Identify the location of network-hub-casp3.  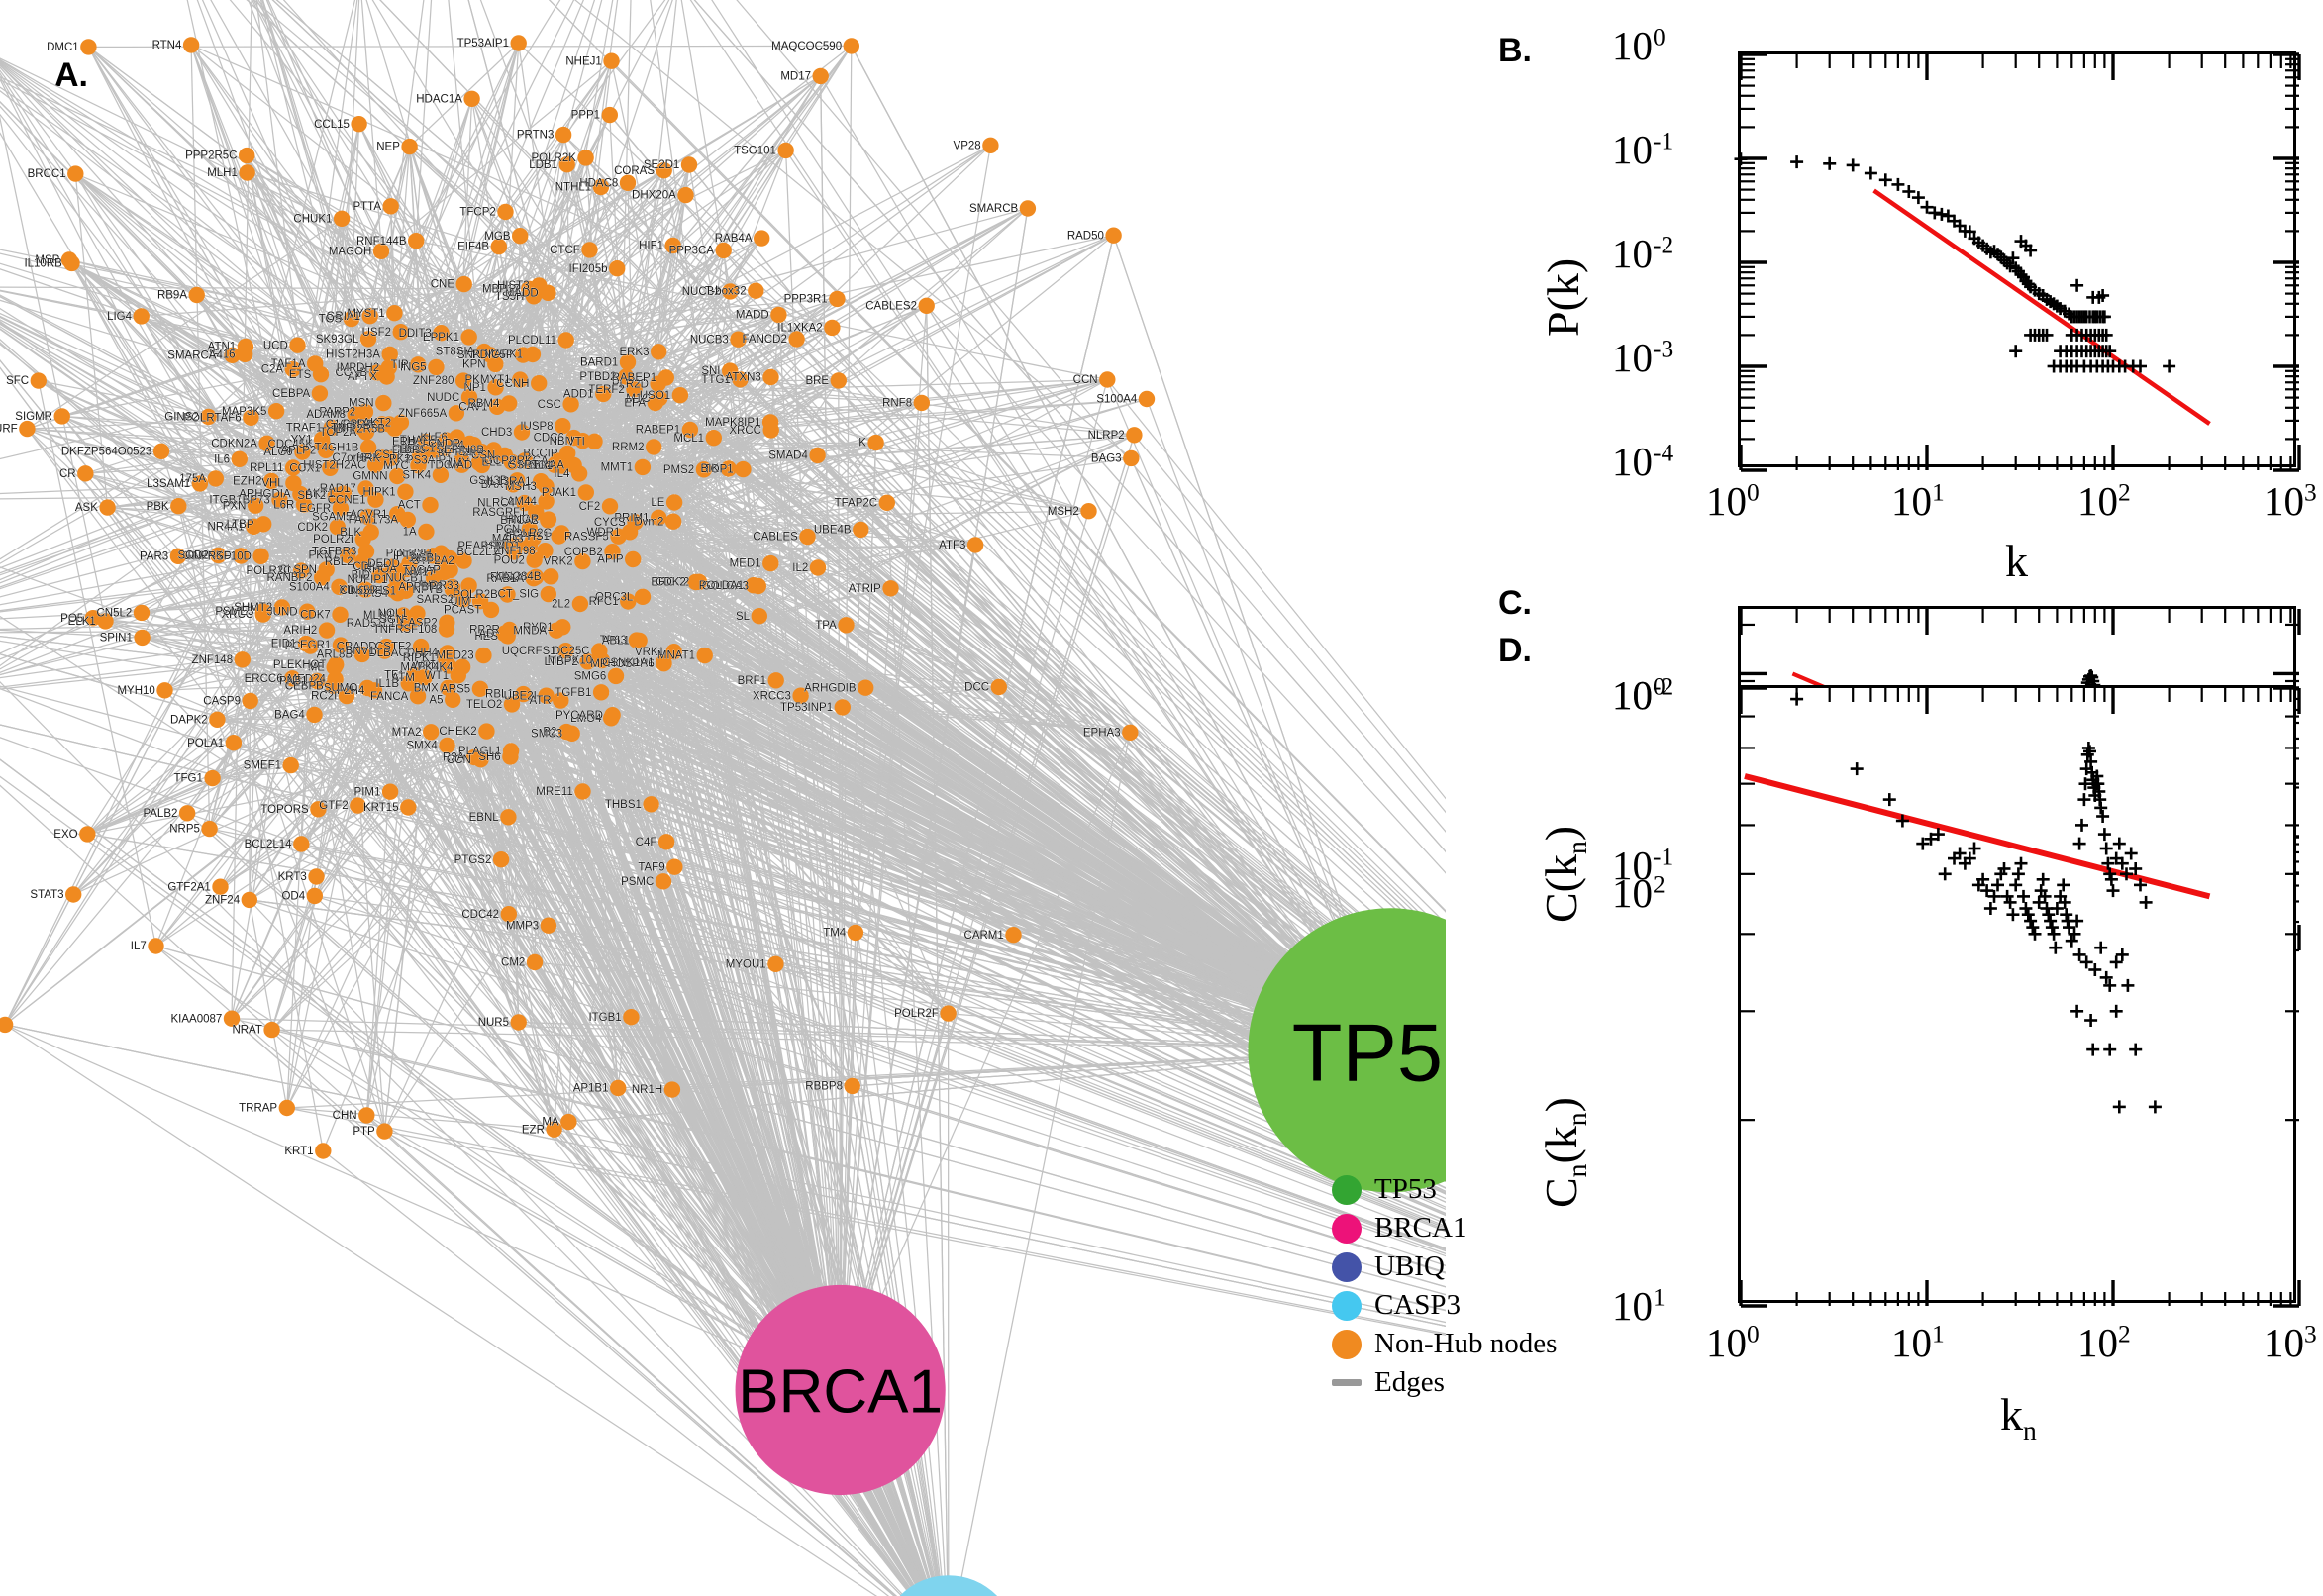
(948, 1585).